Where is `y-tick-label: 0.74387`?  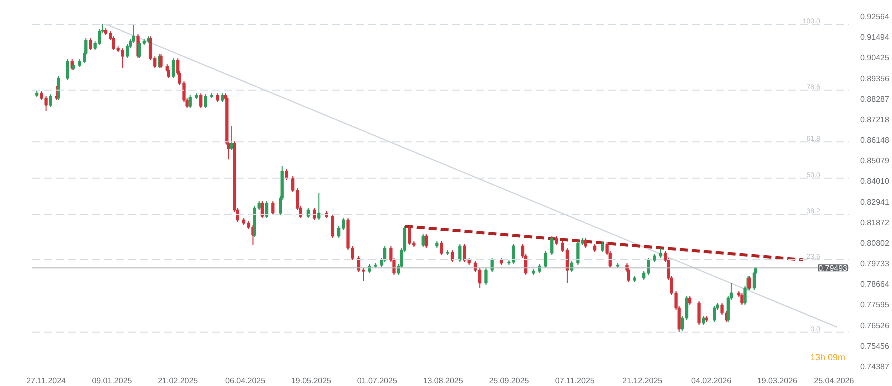 y-tick-label: 0.74387 is located at coordinates (875, 367).